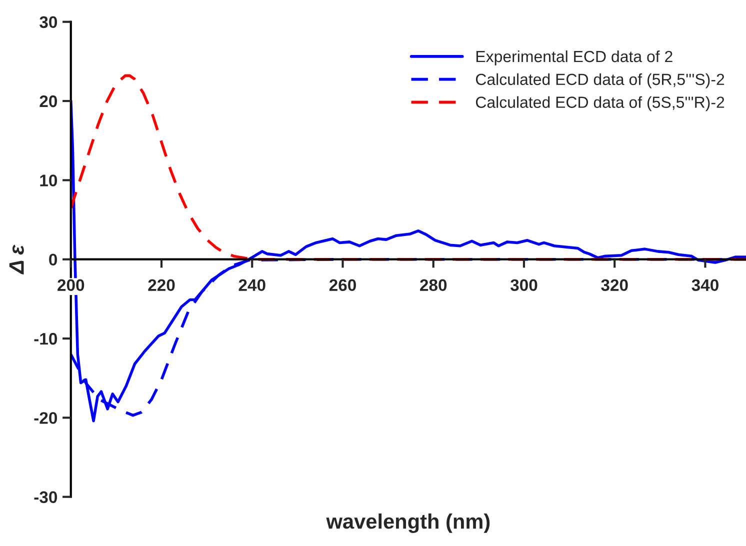  Describe the element at coordinates (252, 285) in the screenshot. I see `x-tick-label: 240` at that location.